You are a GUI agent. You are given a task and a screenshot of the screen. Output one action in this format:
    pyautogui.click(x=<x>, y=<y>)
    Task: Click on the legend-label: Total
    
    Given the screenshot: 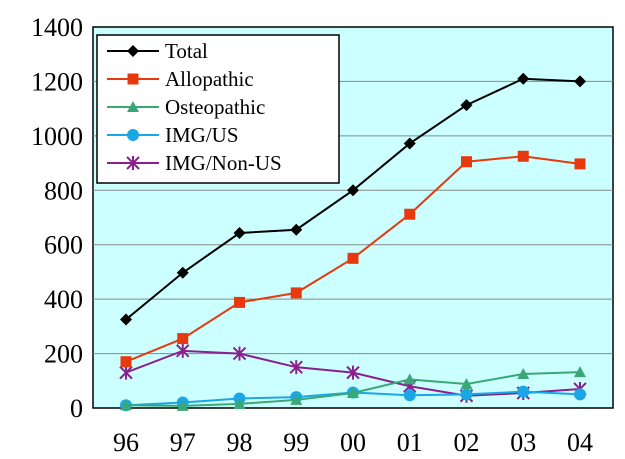 What is the action you would take?
    pyautogui.click(x=186, y=51)
    